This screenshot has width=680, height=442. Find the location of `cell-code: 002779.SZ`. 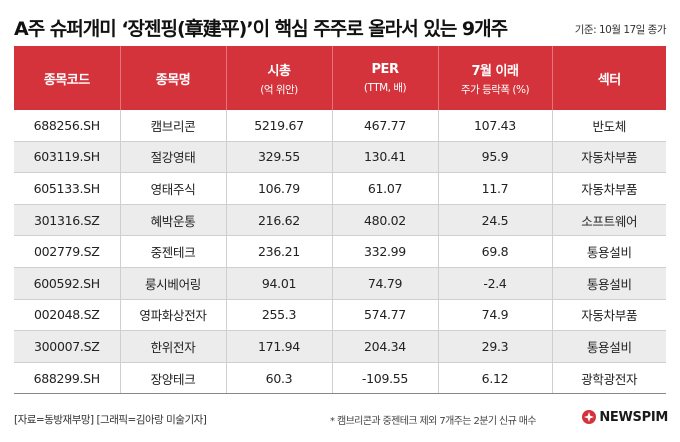

cell-code: 002779.SZ is located at coordinates (67, 251).